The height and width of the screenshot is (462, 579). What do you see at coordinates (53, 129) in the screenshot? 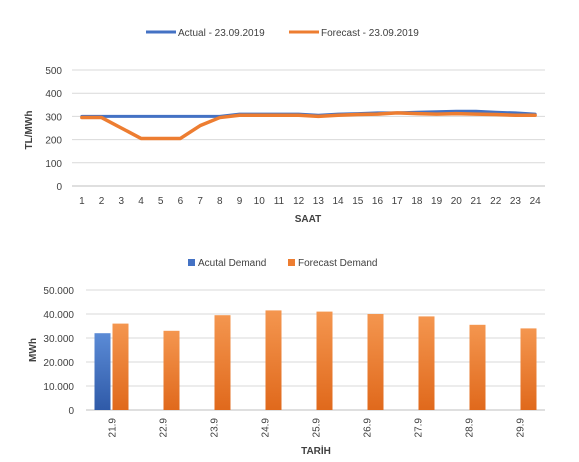
I see `line-chart-y-ticks: 0 100 200 300 400 500` at bounding box center [53, 129].